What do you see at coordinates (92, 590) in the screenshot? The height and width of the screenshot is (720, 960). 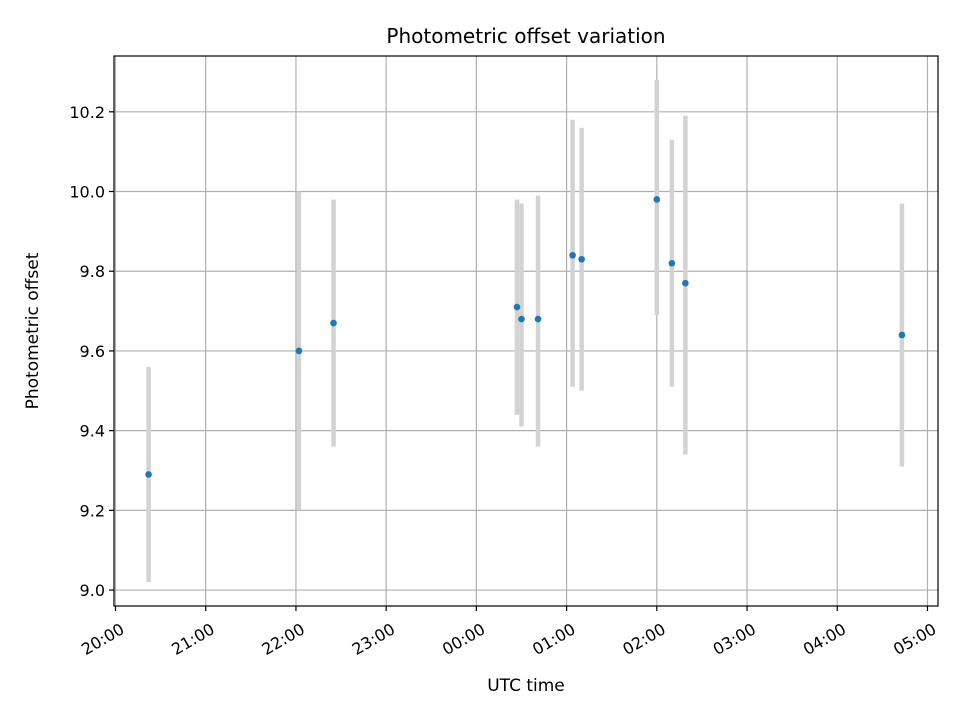 I see `y-tick-label: 9.0` at bounding box center [92, 590].